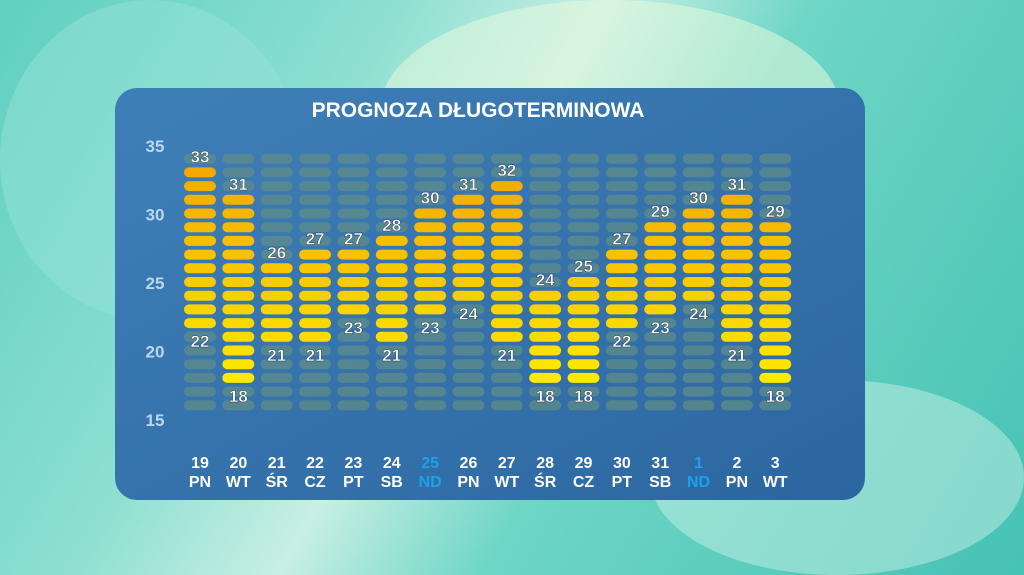 The image size is (1024, 575). Describe the element at coordinates (775, 463) in the screenshot. I see `date-label: 3` at that location.